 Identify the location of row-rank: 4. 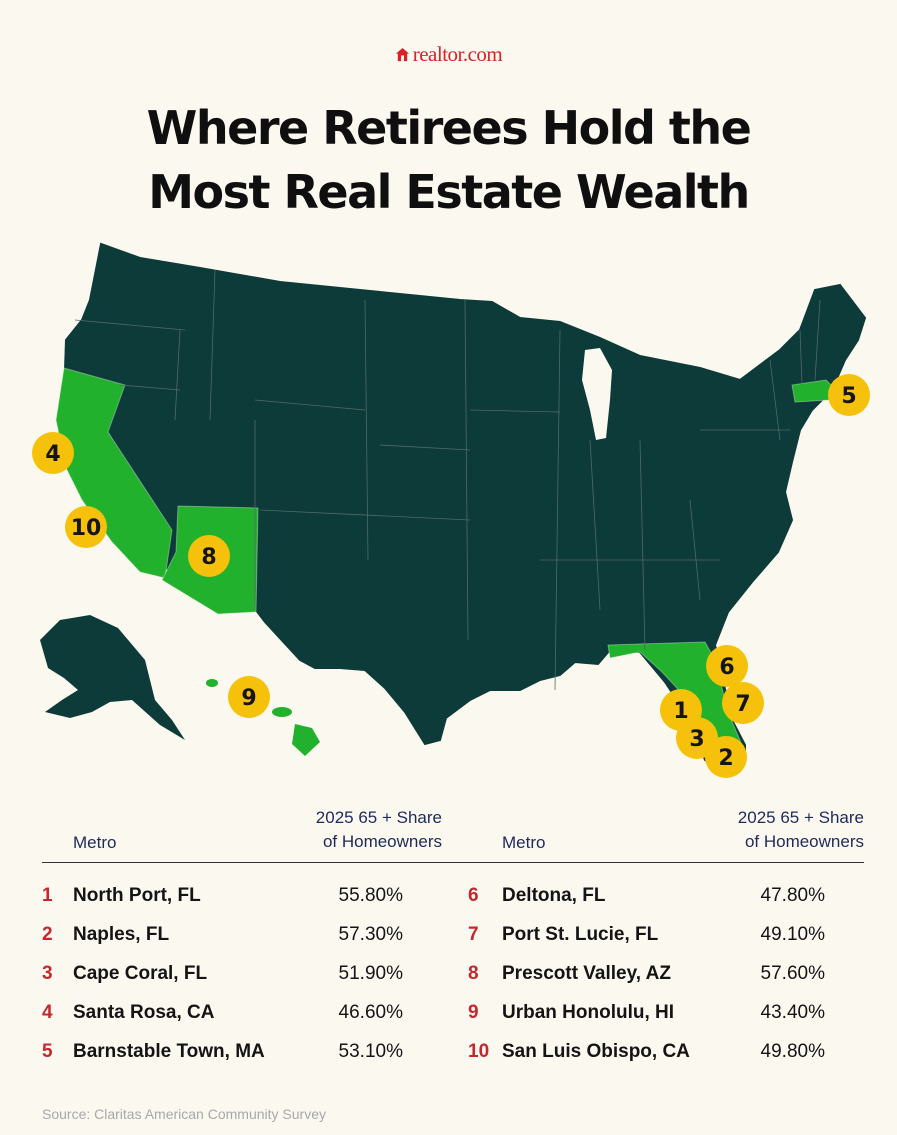
(47, 1012).